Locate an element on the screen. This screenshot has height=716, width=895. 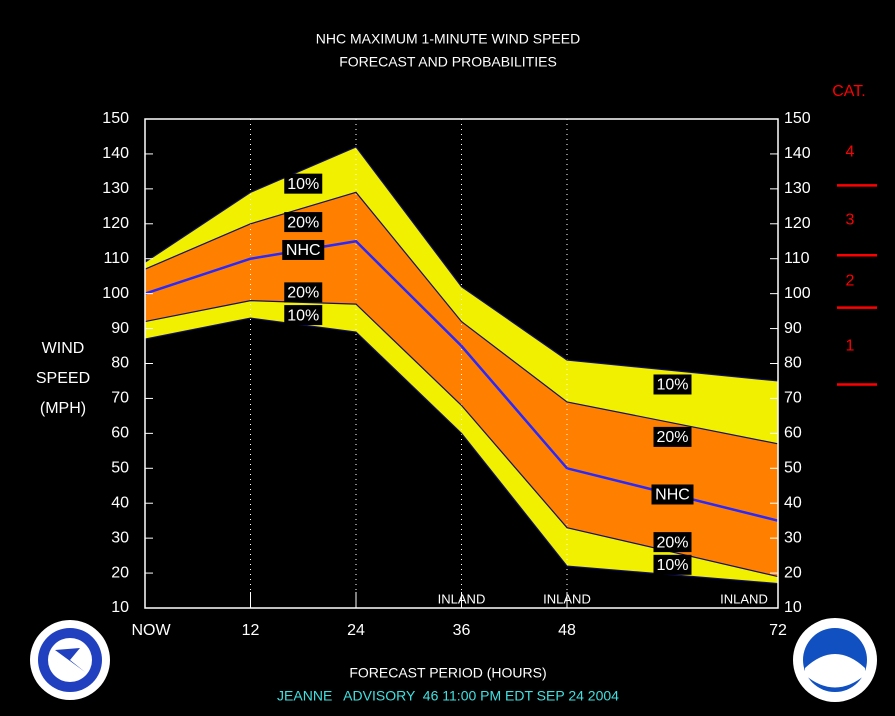
y-tick-label: 100 is located at coordinates (115, 293).